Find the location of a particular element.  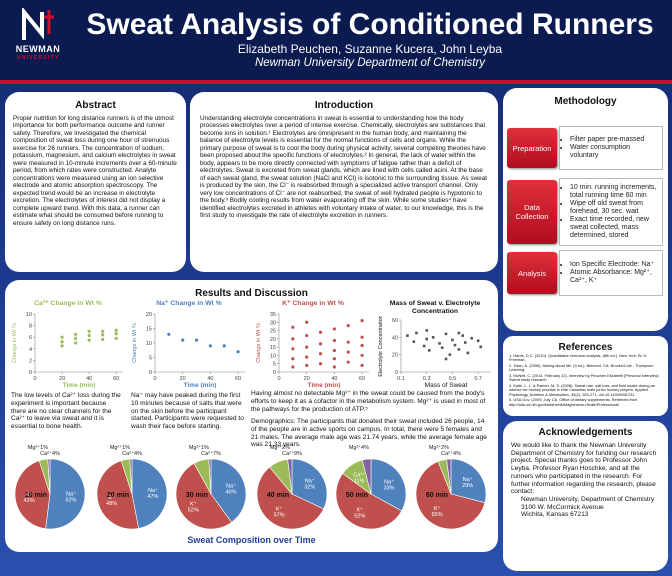

pie-value-label: 57% is located at coordinates (279, 516).